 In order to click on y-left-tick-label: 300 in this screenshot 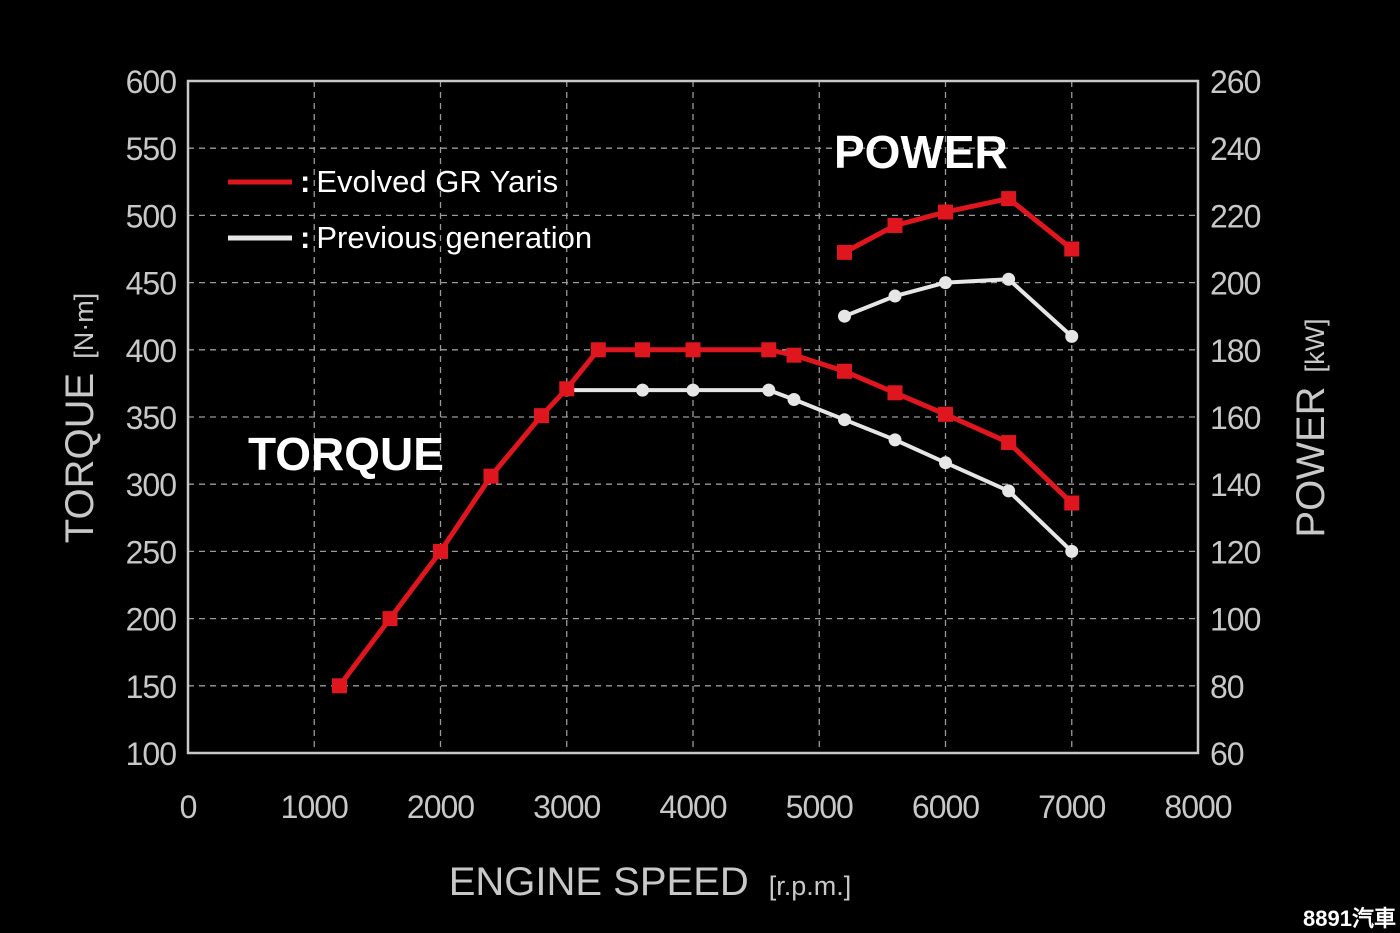, I will do `click(151, 485)`.